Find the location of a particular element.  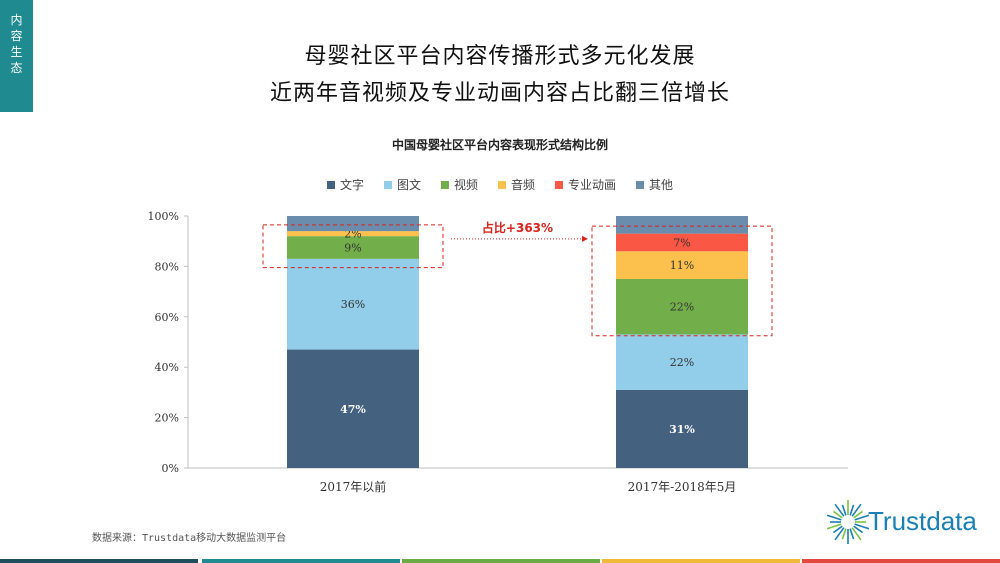

legend-item: 其他 is located at coordinates (654, 184).